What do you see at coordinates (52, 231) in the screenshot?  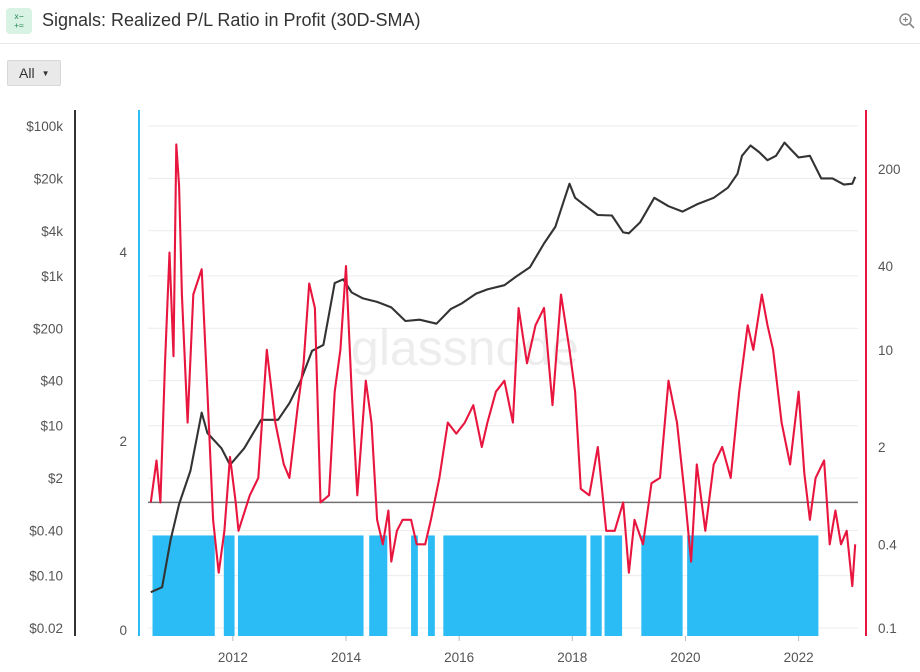 I see `price-tick-label-2: $4k` at bounding box center [52, 231].